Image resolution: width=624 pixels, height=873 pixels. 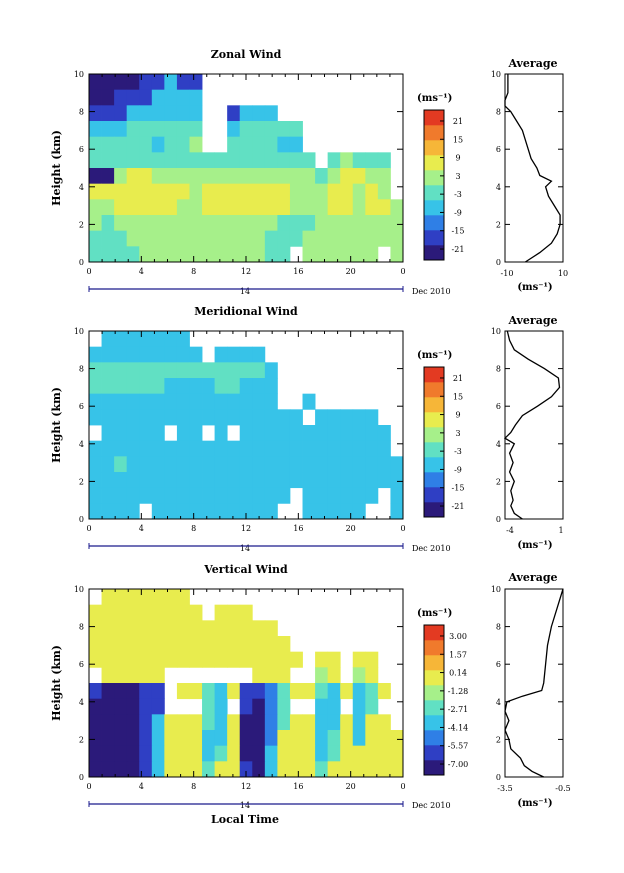 What do you see at coordinates (79, 74) in the screenshot?
I see `y-tick-label: 10` at bounding box center [79, 74].